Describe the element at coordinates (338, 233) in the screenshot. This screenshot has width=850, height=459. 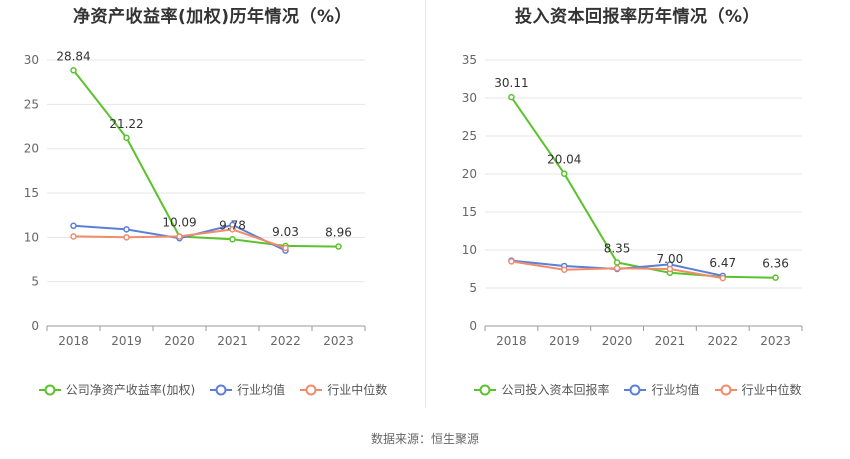
I see `data-label: 8.96` at that location.